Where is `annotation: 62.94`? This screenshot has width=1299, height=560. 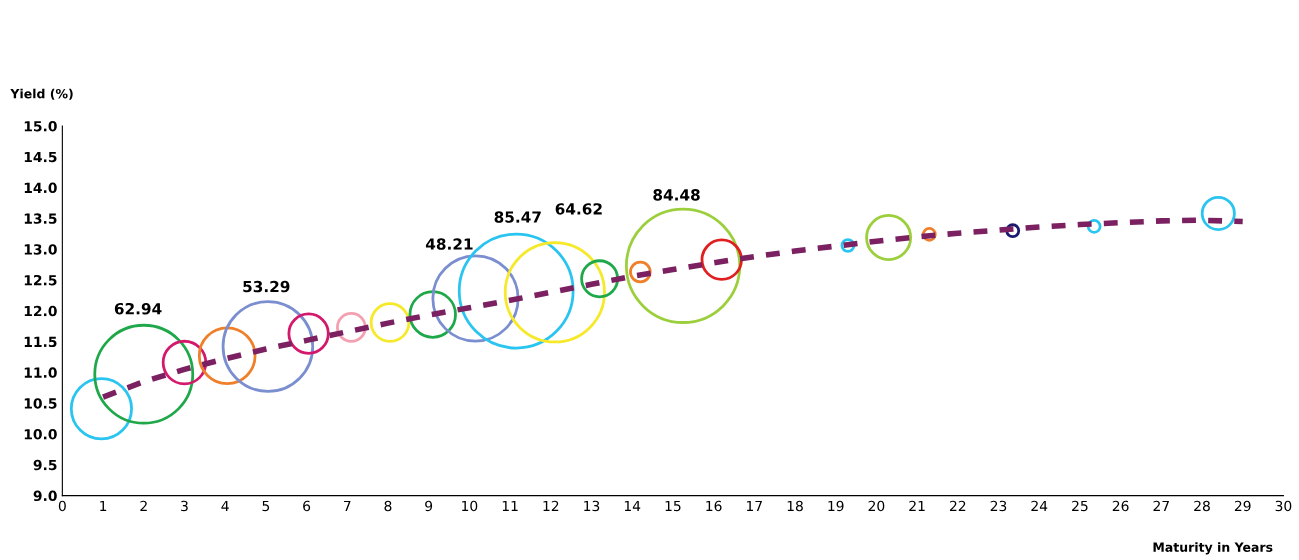
annotation: 62.94 is located at coordinates (138, 308).